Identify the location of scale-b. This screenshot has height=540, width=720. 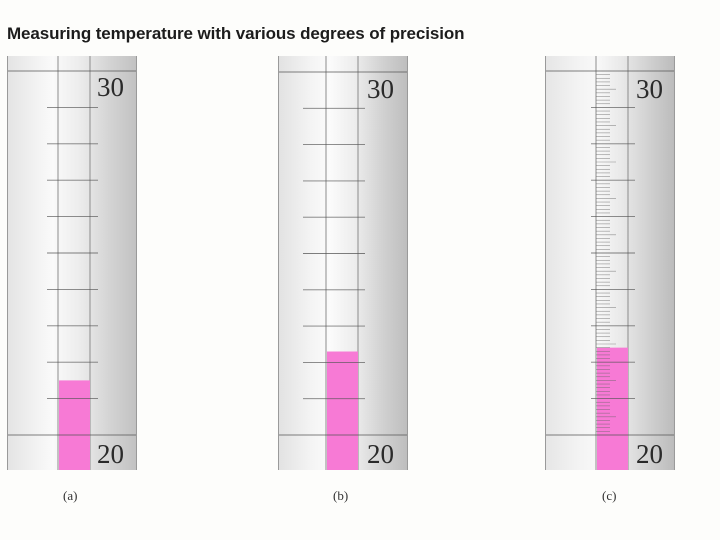
(343, 263).